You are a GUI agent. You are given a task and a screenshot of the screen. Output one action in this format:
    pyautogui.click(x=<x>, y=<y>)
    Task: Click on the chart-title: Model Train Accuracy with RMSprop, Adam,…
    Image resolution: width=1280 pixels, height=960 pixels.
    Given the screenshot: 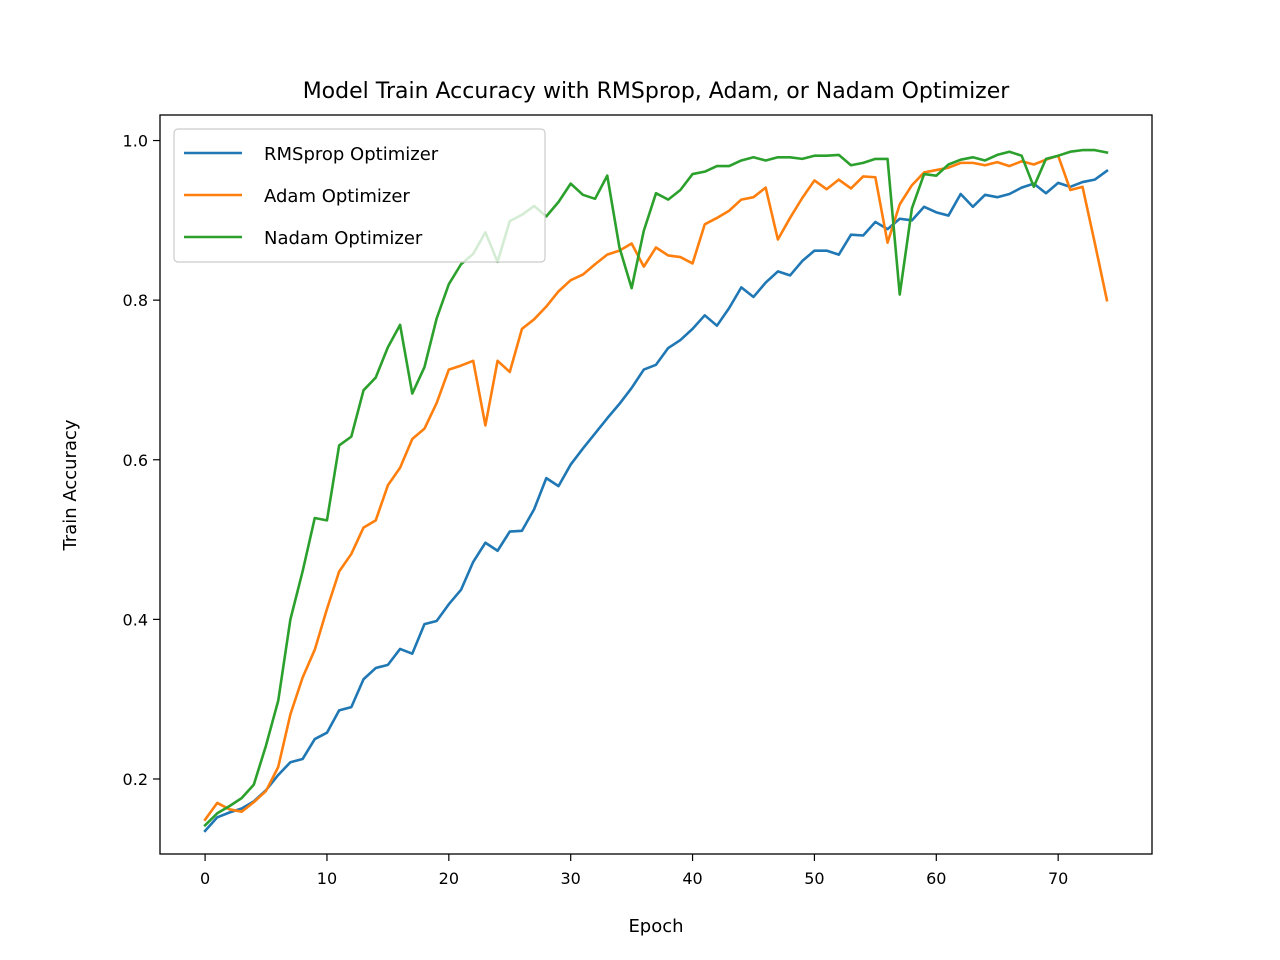 What is the action you would take?
    pyautogui.click(x=657, y=91)
    